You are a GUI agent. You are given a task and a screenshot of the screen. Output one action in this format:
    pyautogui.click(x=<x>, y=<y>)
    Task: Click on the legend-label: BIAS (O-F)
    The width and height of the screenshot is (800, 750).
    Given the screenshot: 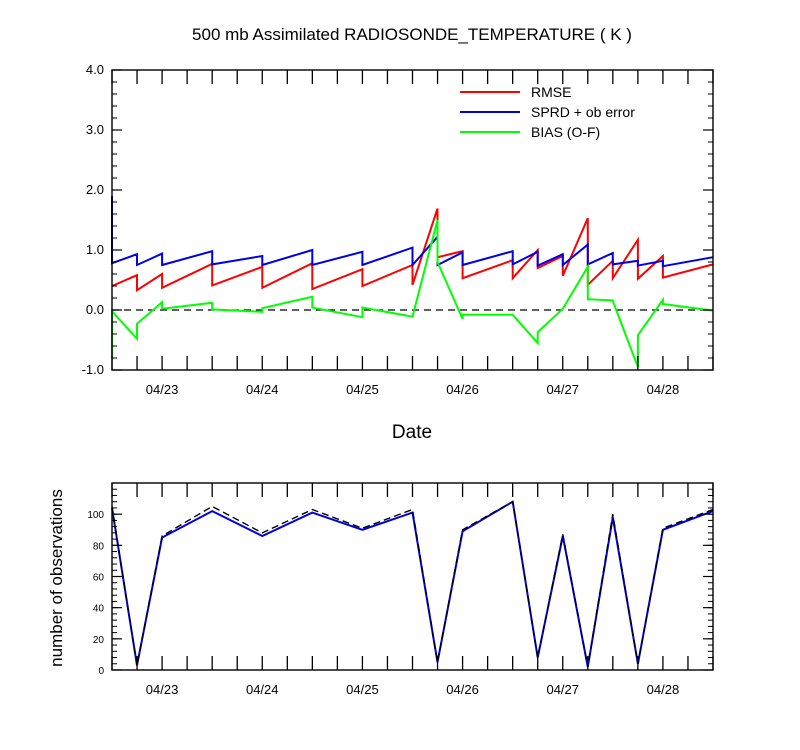 What is the action you would take?
    pyautogui.click(x=565, y=132)
    